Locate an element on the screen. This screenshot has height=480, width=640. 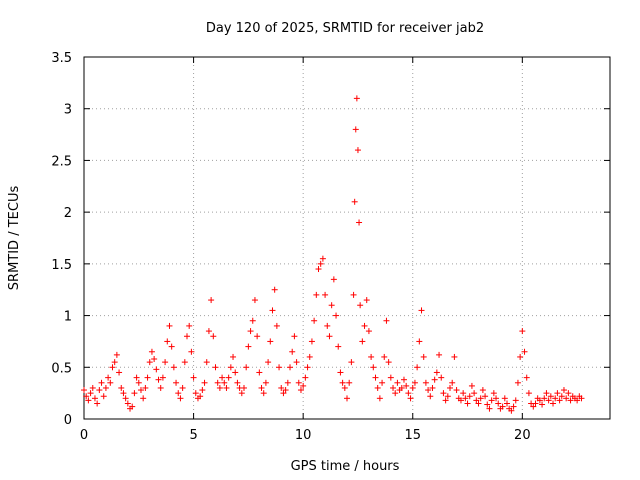
x-tick-label: 0 is located at coordinates (84, 435).